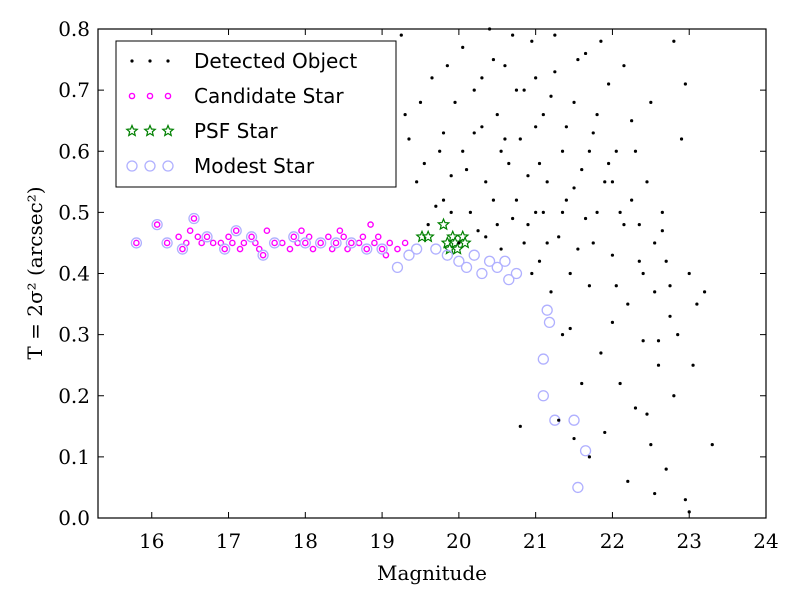  Describe the element at coordinates (275, 61) in the screenshot. I see `legend-label-detected-object: Detected Object` at that location.